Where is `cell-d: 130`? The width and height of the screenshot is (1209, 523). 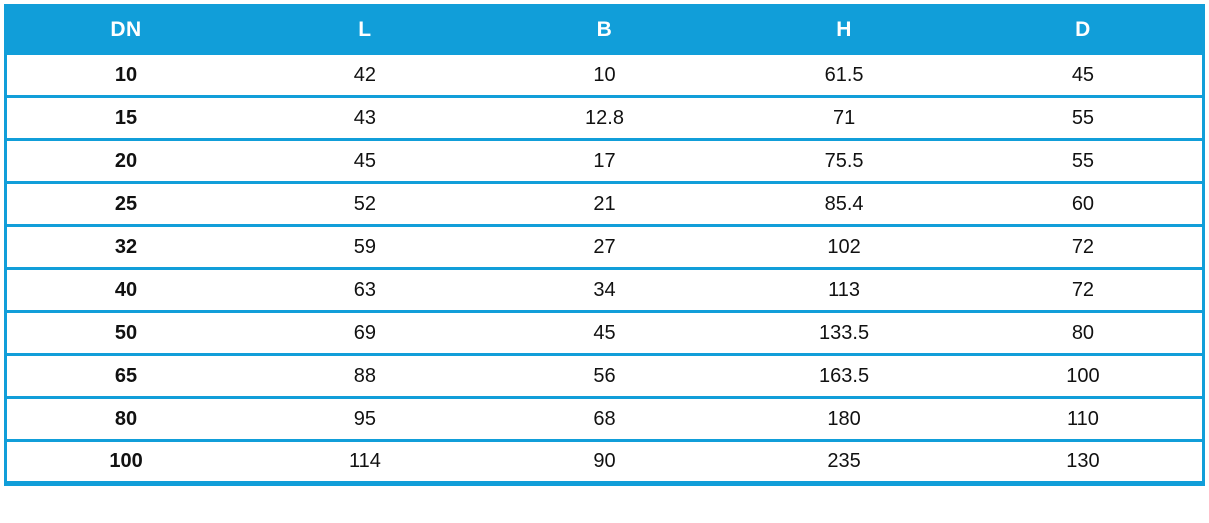
cell-d: 130 is located at coordinates (1083, 461).